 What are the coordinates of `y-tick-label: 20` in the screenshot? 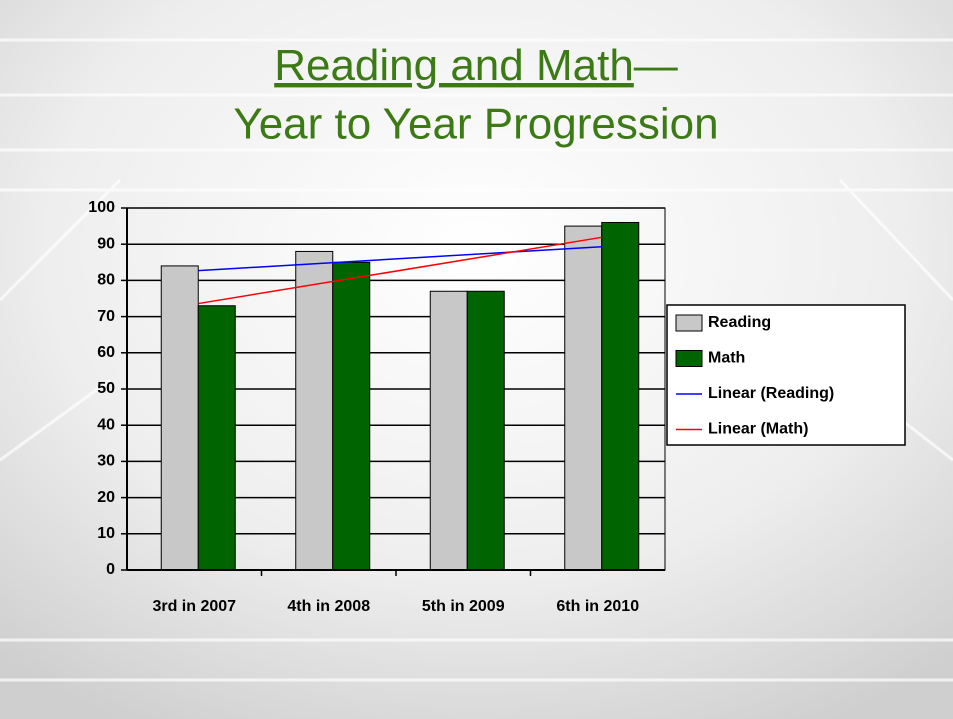 It's located at (106, 497).